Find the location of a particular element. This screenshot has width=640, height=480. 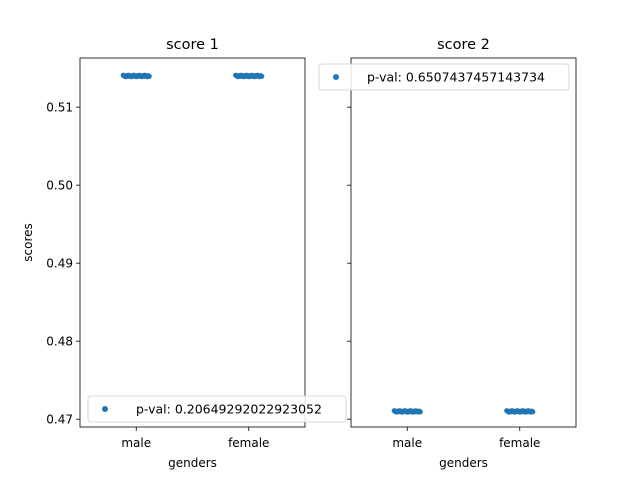

y-tick-label: 0.51 is located at coordinates (59, 108).